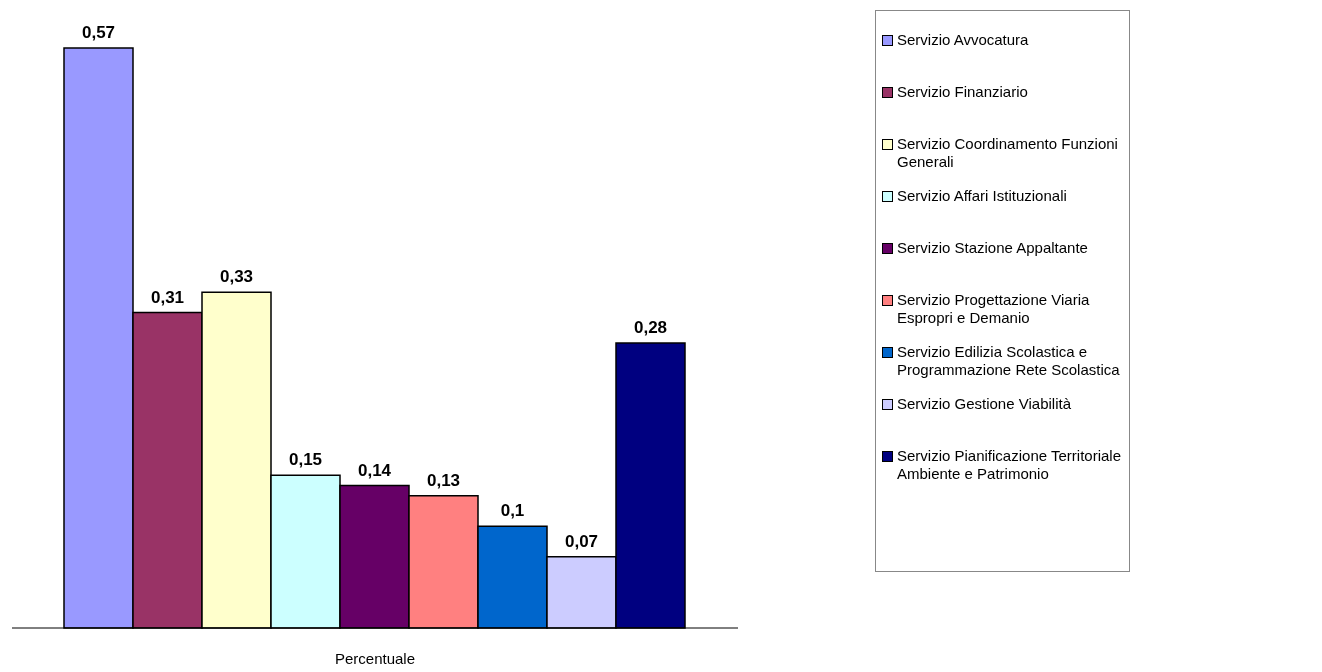 The width and height of the screenshot is (1322, 672). What do you see at coordinates (982, 196) in the screenshot?
I see `legend-label: Servizio Affari Istituzionali` at bounding box center [982, 196].